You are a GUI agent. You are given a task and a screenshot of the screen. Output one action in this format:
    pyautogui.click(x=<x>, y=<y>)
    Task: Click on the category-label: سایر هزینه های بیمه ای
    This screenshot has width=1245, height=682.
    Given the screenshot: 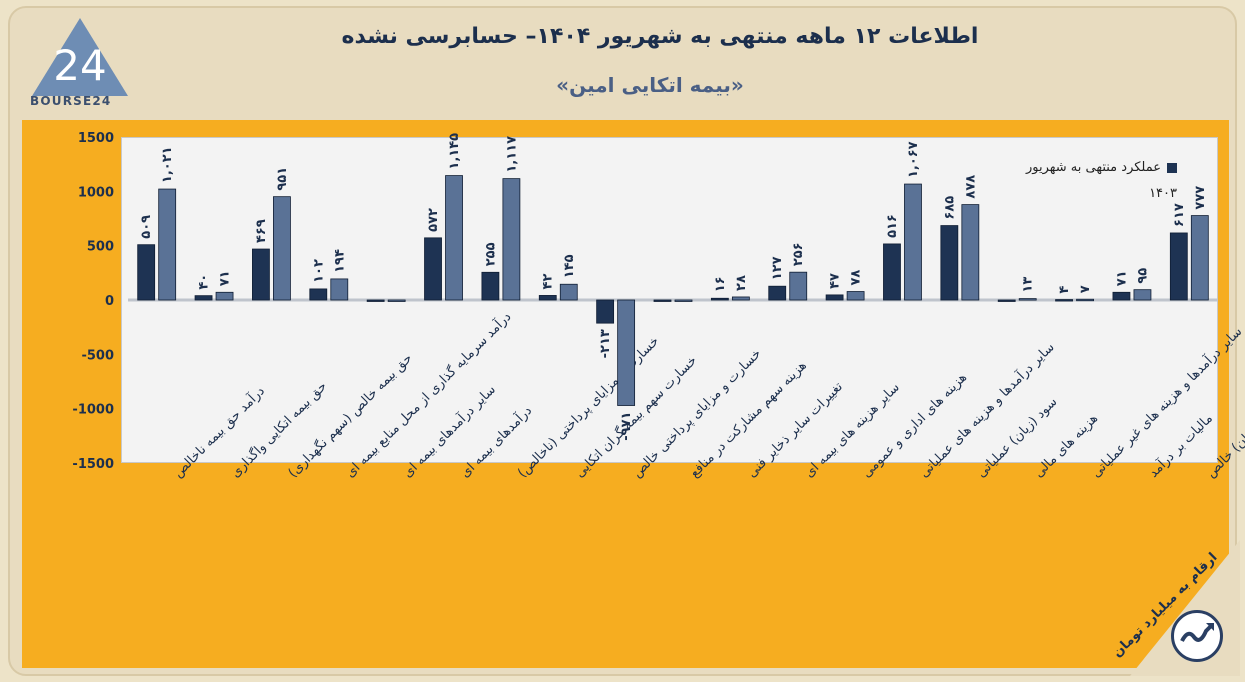 What is the action you would take?
    pyautogui.click(x=852, y=430)
    